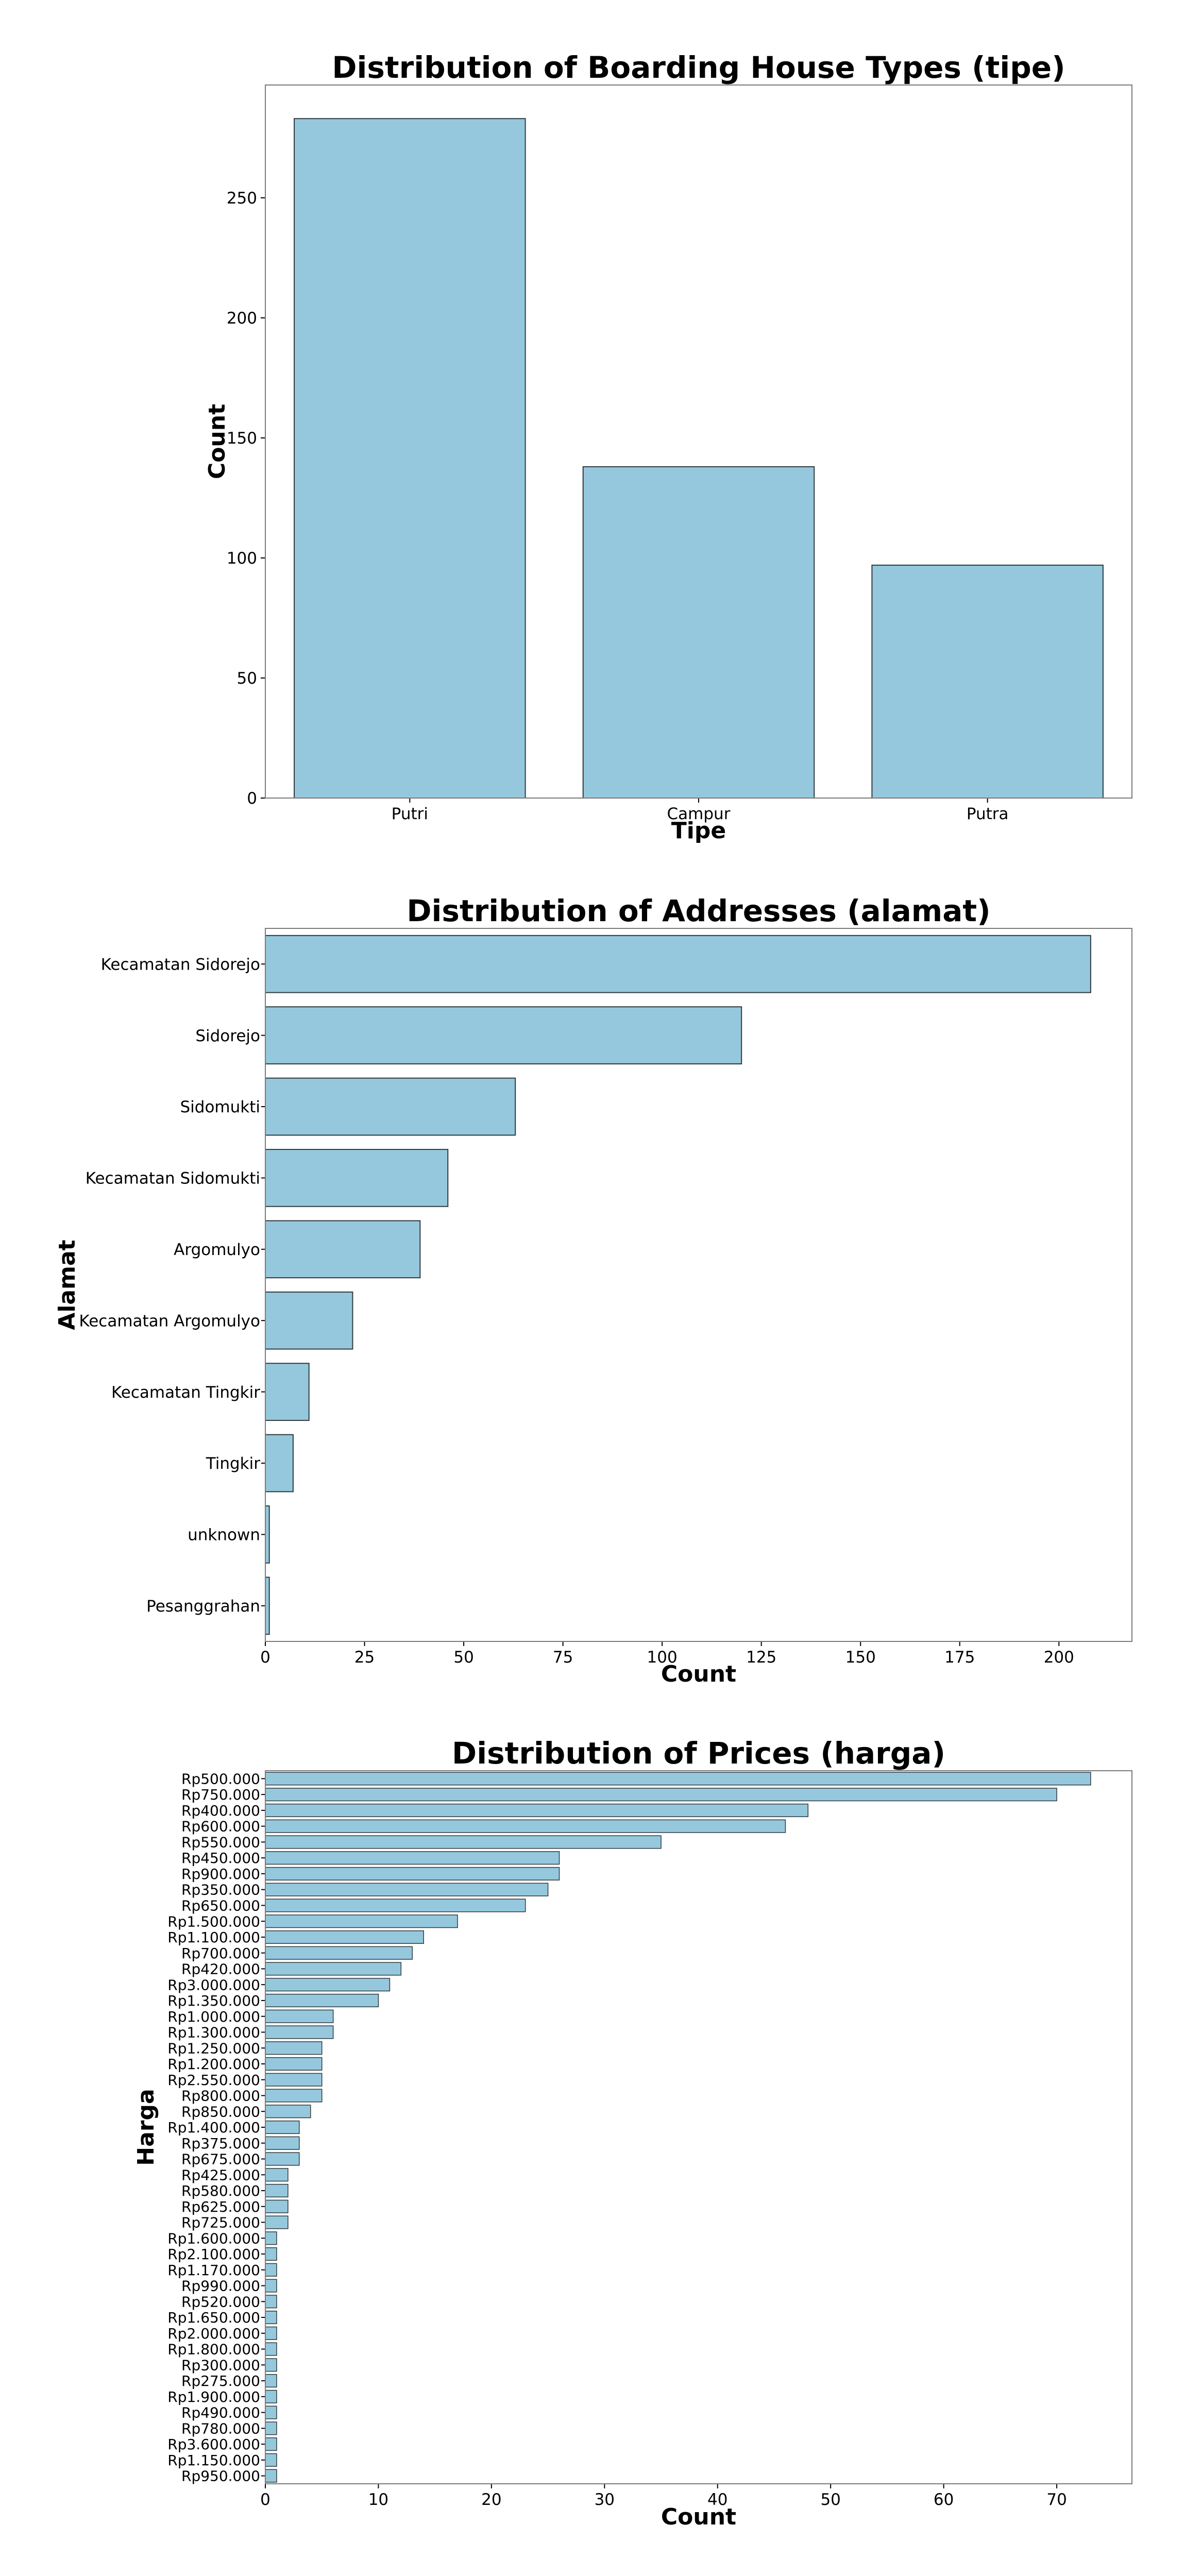  What do you see at coordinates (214, 2016) in the screenshot?
I see `y-tick-label-rp1-000-000: Rp1.000.000` at bounding box center [214, 2016].